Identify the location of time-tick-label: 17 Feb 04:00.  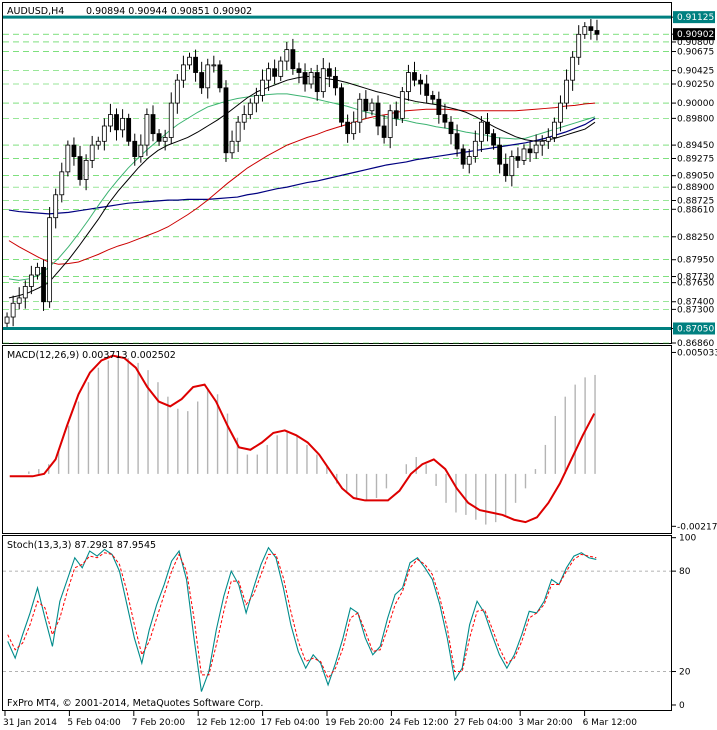
(290, 723).